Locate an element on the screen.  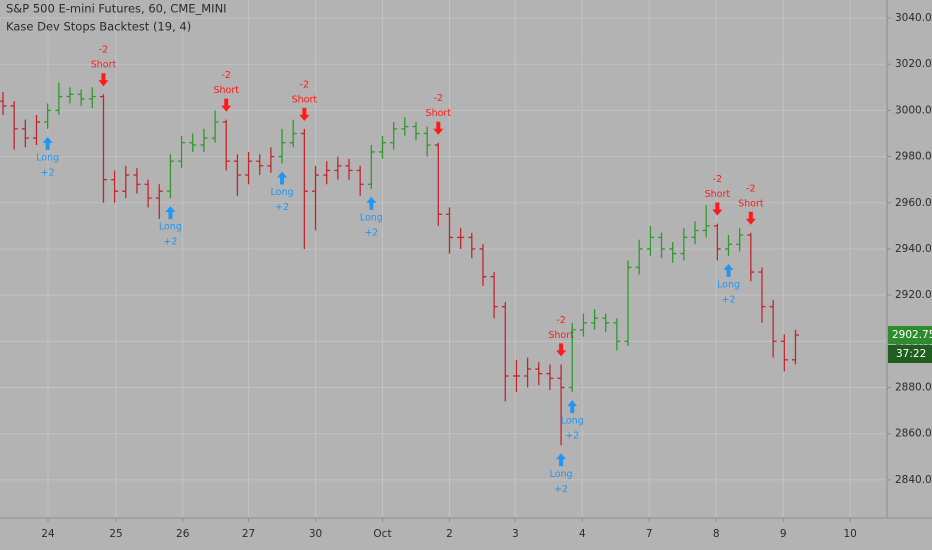
x-tick-label: 26 is located at coordinates (183, 534).